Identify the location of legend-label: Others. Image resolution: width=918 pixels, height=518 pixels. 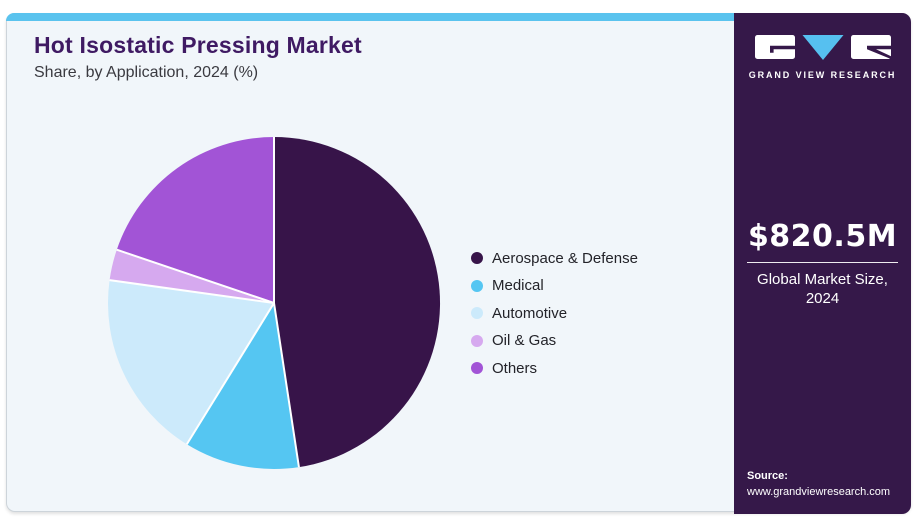
(515, 368).